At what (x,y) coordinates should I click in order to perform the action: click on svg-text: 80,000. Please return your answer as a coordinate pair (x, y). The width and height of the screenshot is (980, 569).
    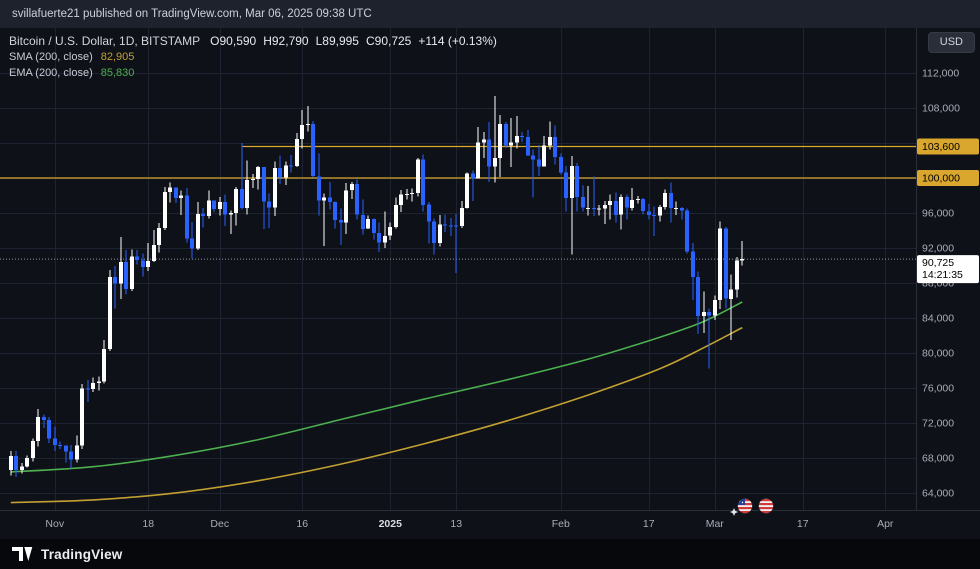
    Looking at the image, I should click on (938, 353).